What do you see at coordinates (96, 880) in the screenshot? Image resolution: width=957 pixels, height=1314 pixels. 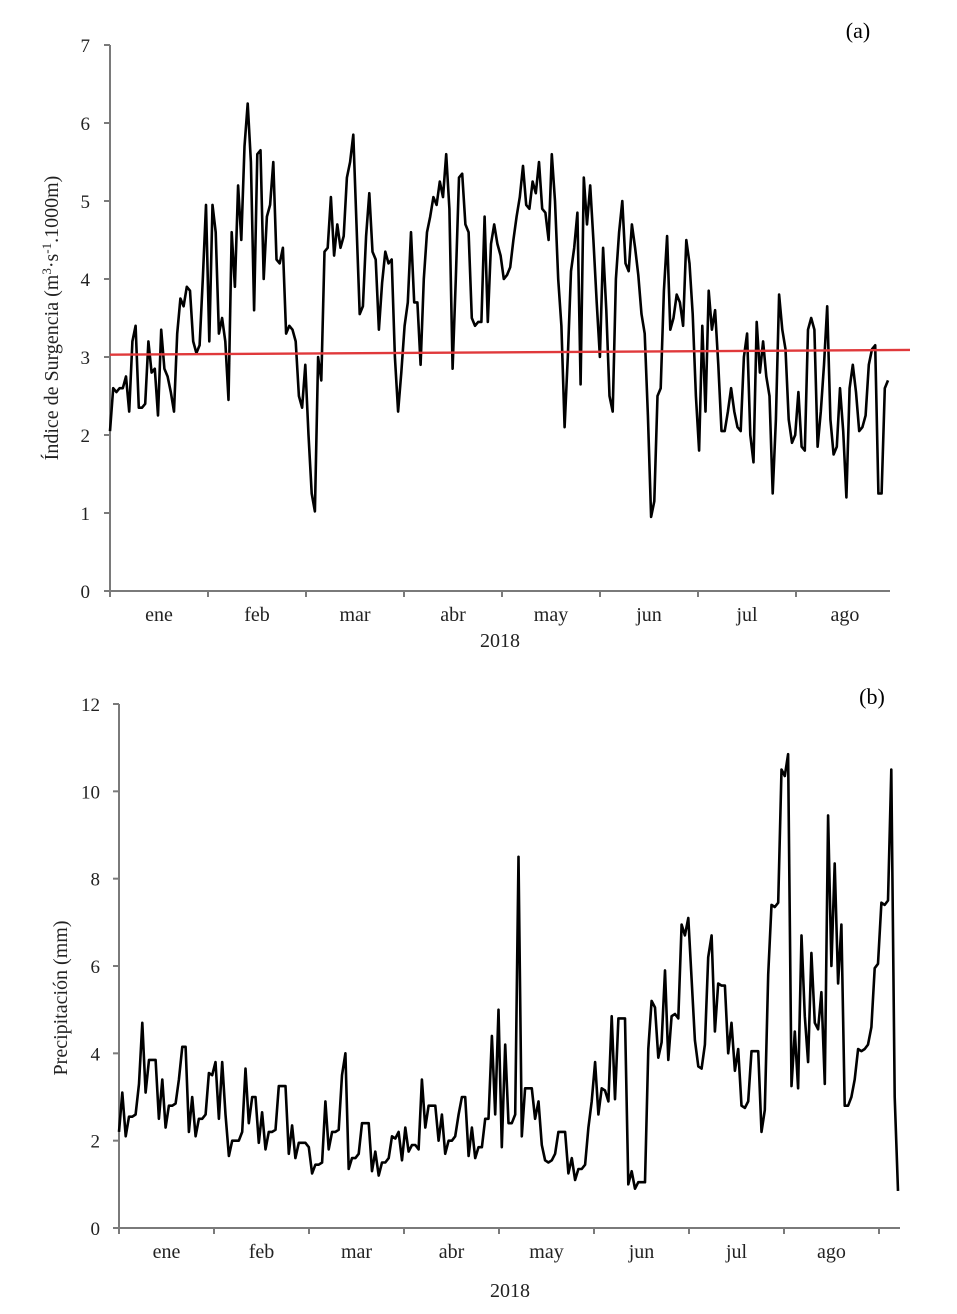 I see `y-tick-label: 8` at bounding box center [96, 880].